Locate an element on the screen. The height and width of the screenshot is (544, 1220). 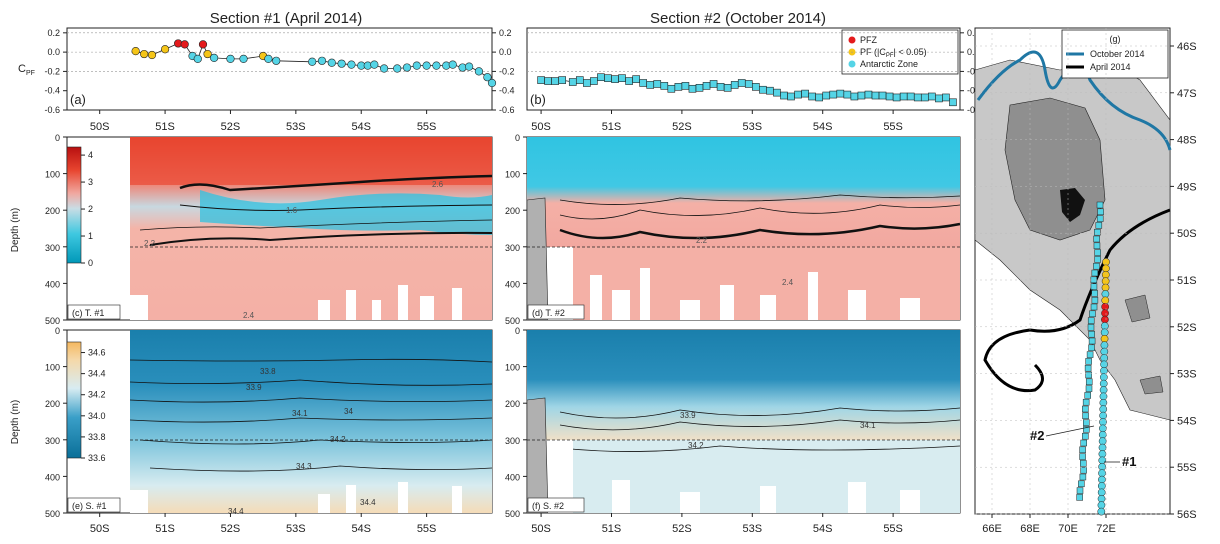
colorbar-tick-label: 0 is located at coordinates (90, 263).